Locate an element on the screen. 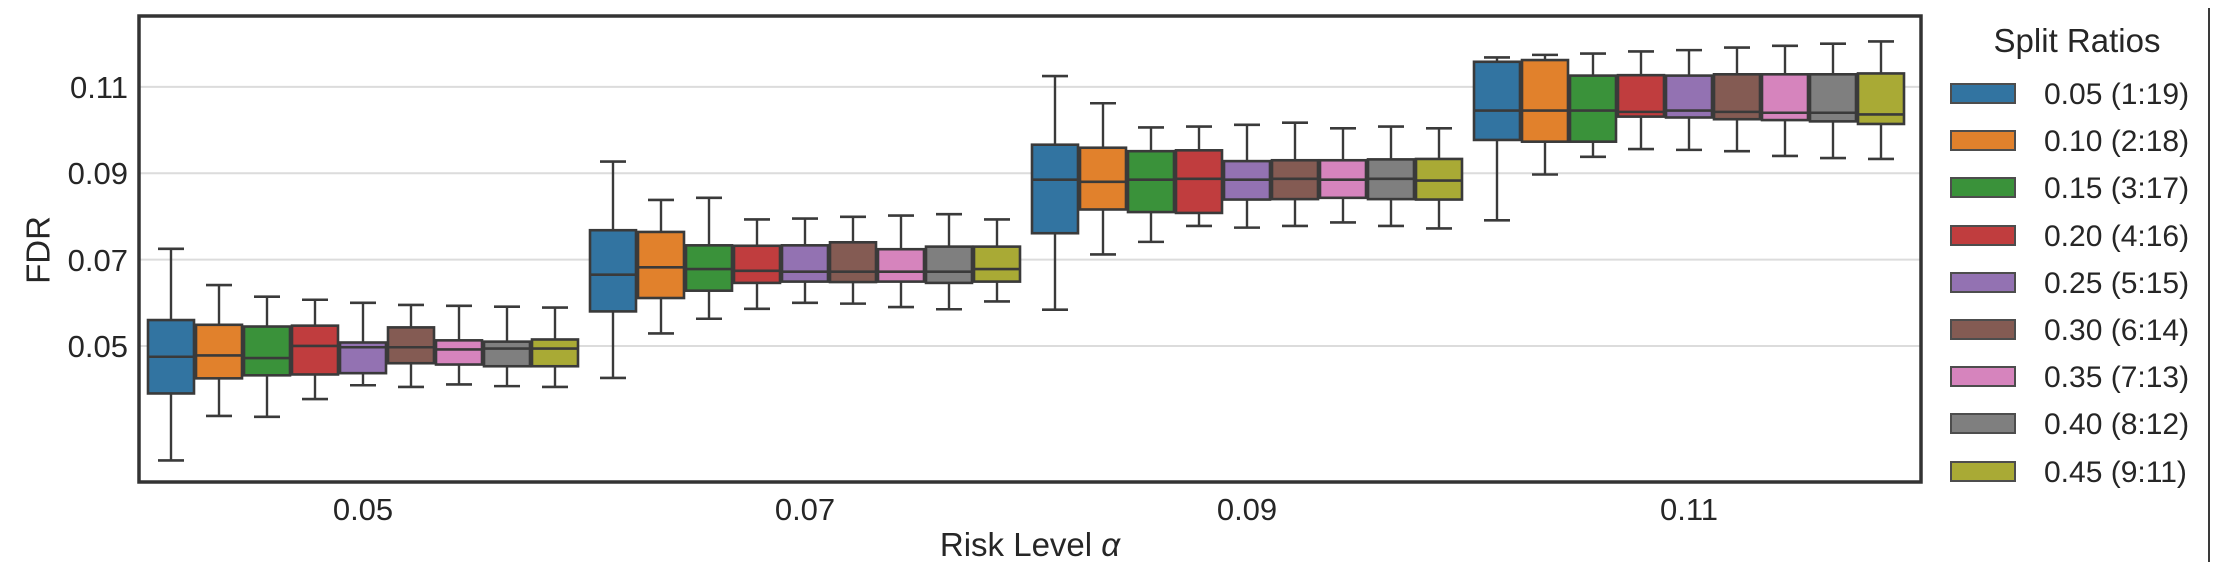 This screenshot has width=2235, height=585. legend-label: 0.20 (4:16) is located at coordinates (2117, 236).